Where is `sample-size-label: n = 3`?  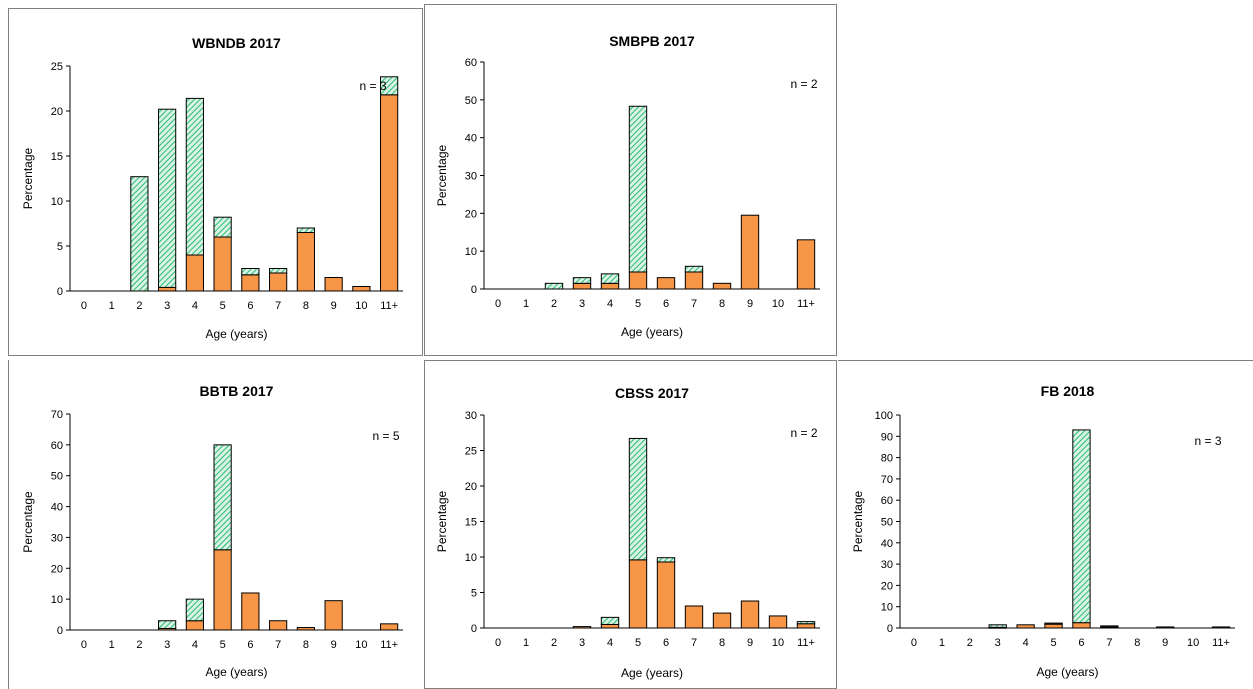
sample-size-label: n = 3 is located at coordinates (372, 86).